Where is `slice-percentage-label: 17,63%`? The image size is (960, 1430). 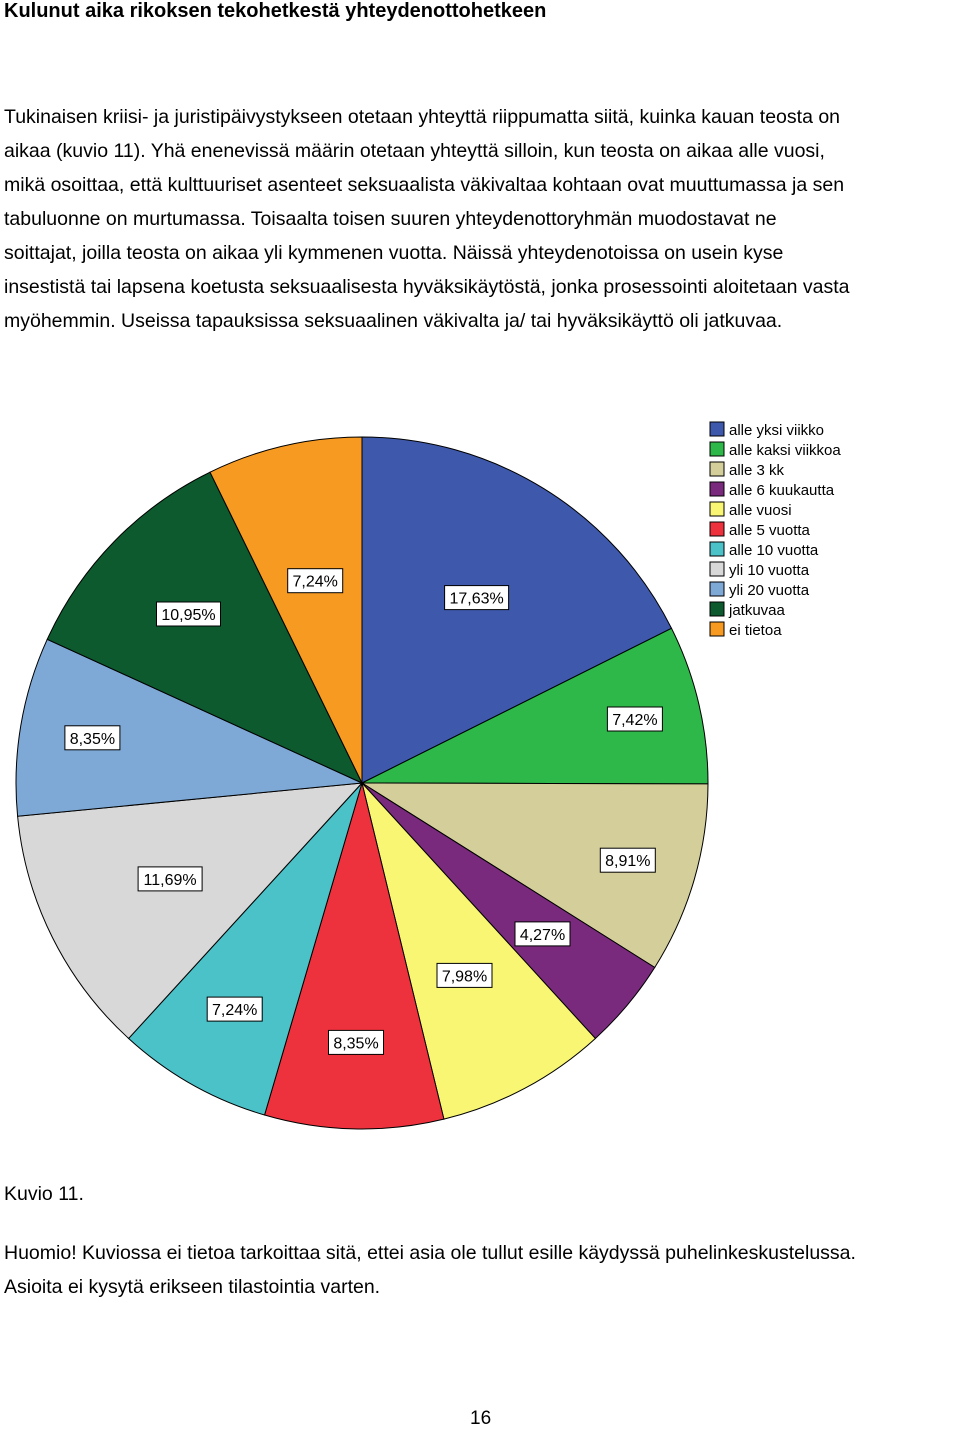
slice-percentage-label: 17,63% is located at coordinates (477, 598).